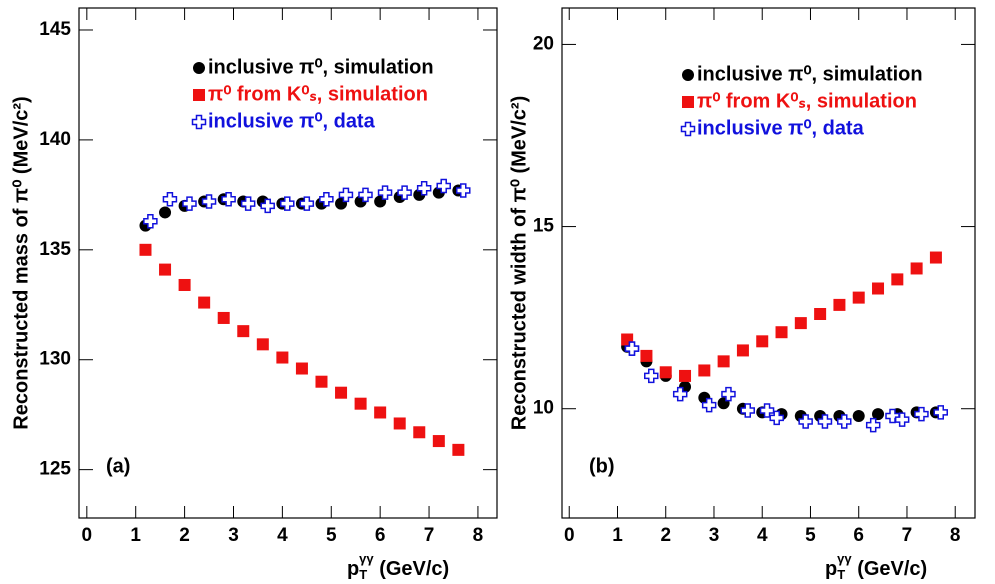 Image resolution: width=995 pixels, height=584 pixels. Describe the element at coordinates (543, 408) in the screenshot. I see `y-tick-label: 10` at that location.